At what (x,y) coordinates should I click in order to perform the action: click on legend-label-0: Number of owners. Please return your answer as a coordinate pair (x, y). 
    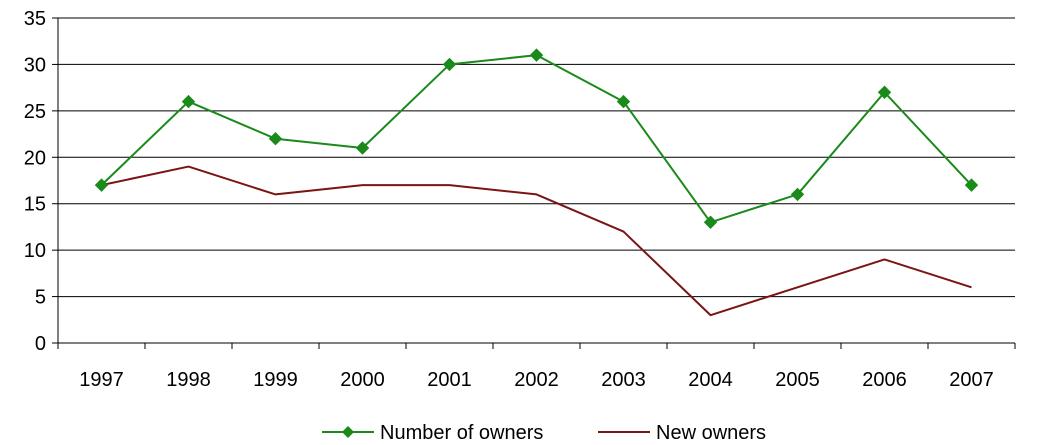
    Looking at the image, I should click on (461, 433).